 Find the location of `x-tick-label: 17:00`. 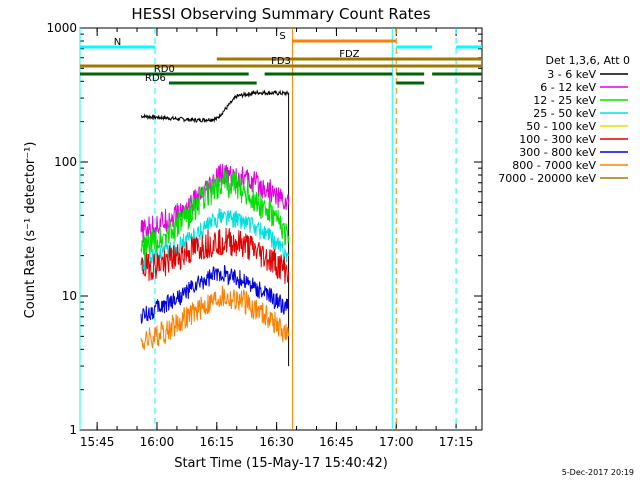

x-tick-label: 17:00 is located at coordinates (396, 442).